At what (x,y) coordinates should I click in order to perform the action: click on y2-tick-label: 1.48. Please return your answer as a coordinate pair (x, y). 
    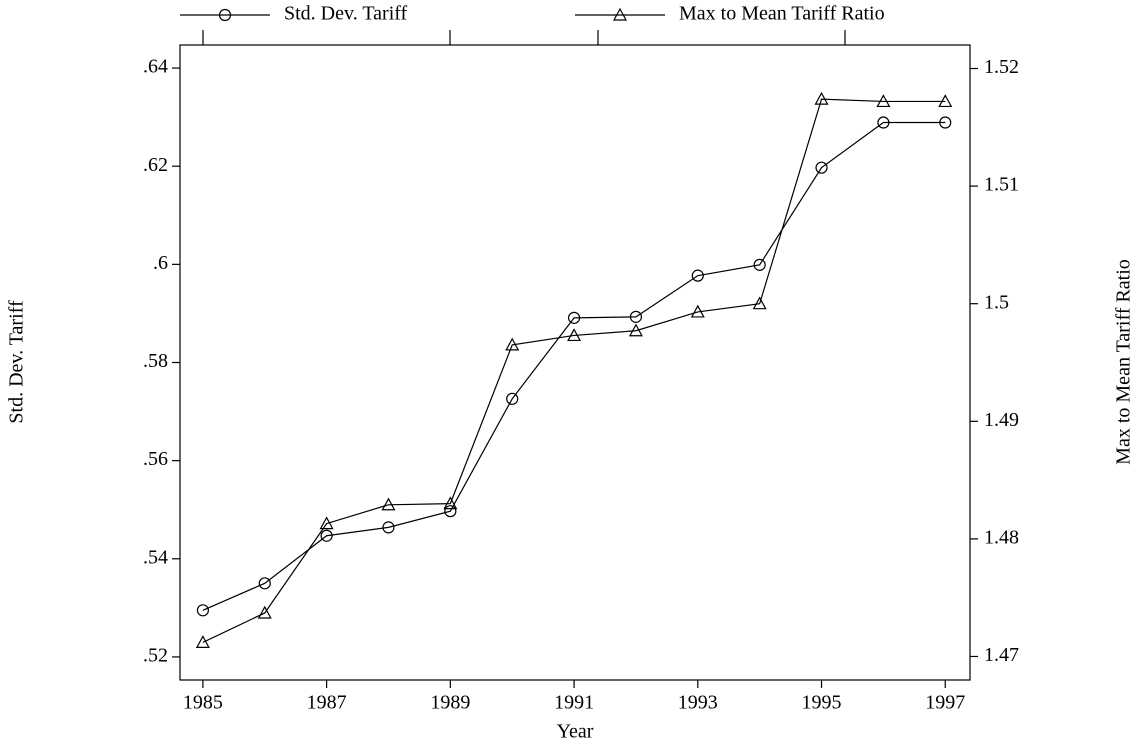
    Looking at the image, I should click on (1001, 537).